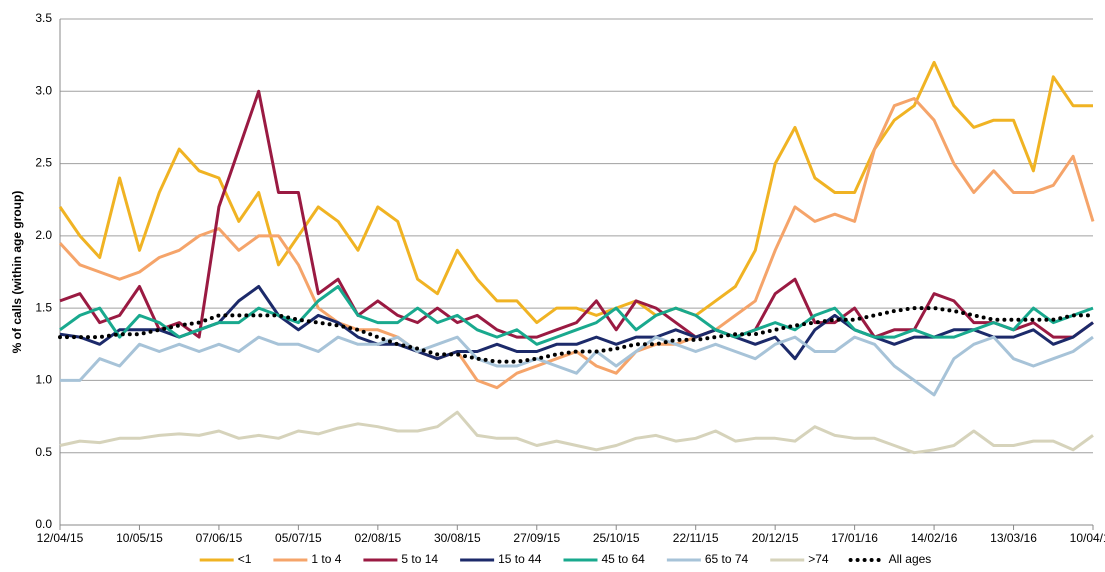 This screenshot has height=572, width=1105. I want to click on x-tick-label: 02/08/15, so click(377, 538).